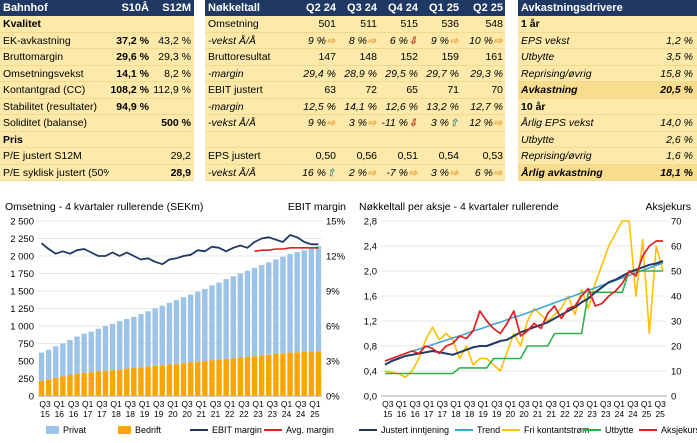 The height and width of the screenshot is (443, 697). I want to click on pershare-x-tick-year: 16, so click(402, 414).